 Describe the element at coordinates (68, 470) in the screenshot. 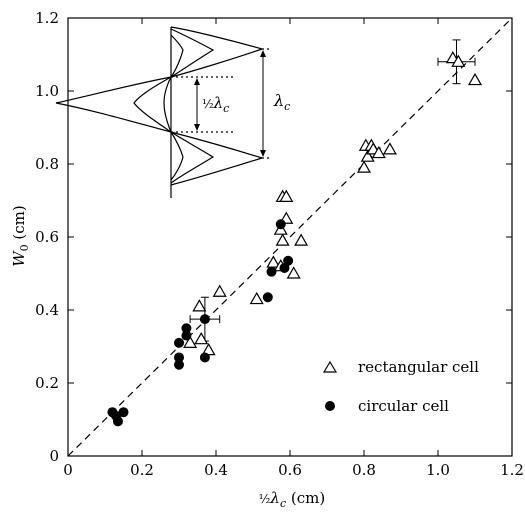

I see `x-tick-label: 0` at that location.